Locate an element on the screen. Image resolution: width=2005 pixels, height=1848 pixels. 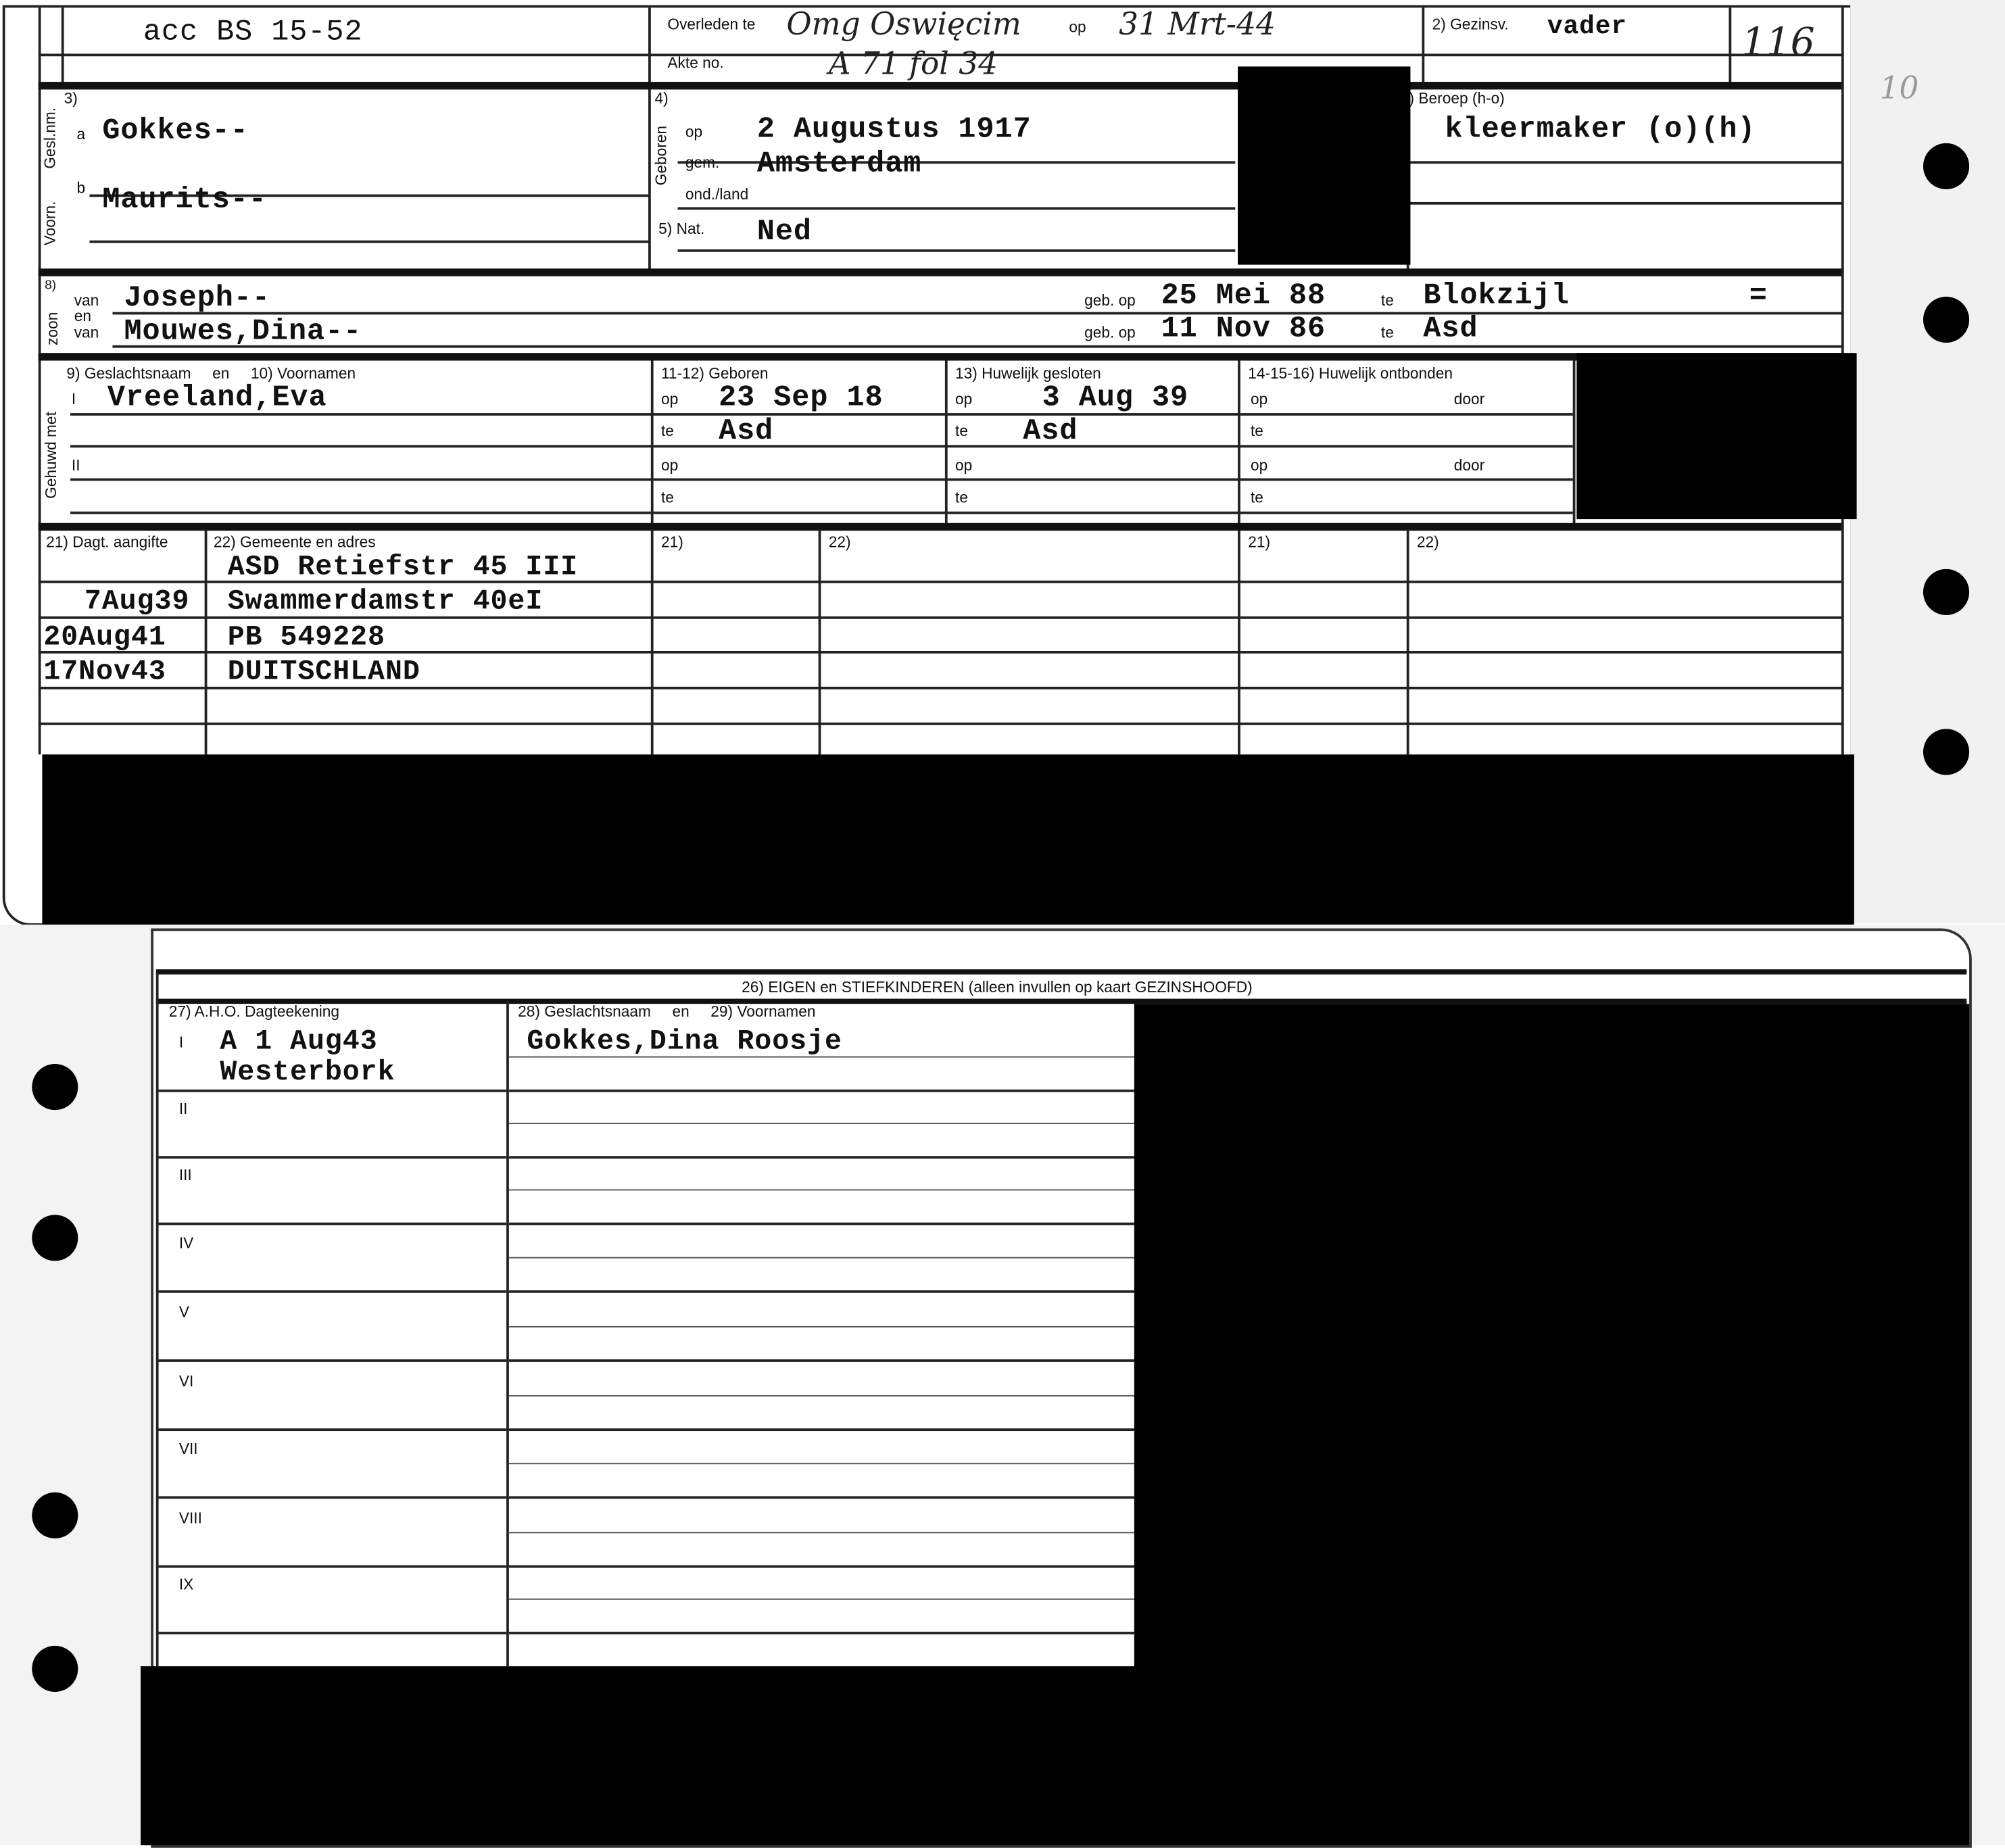
en-label: en is located at coordinates (82, 316).